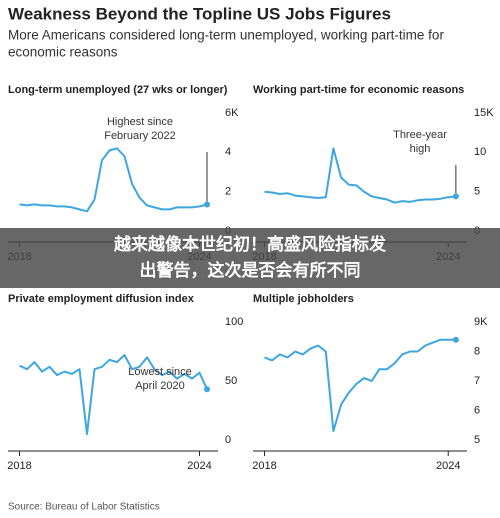 Image resolution: width=500 pixels, height=518 pixels. What do you see at coordinates (232, 113) in the screenshot?
I see `y-tick-label: 6K` at bounding box center [232, 113].